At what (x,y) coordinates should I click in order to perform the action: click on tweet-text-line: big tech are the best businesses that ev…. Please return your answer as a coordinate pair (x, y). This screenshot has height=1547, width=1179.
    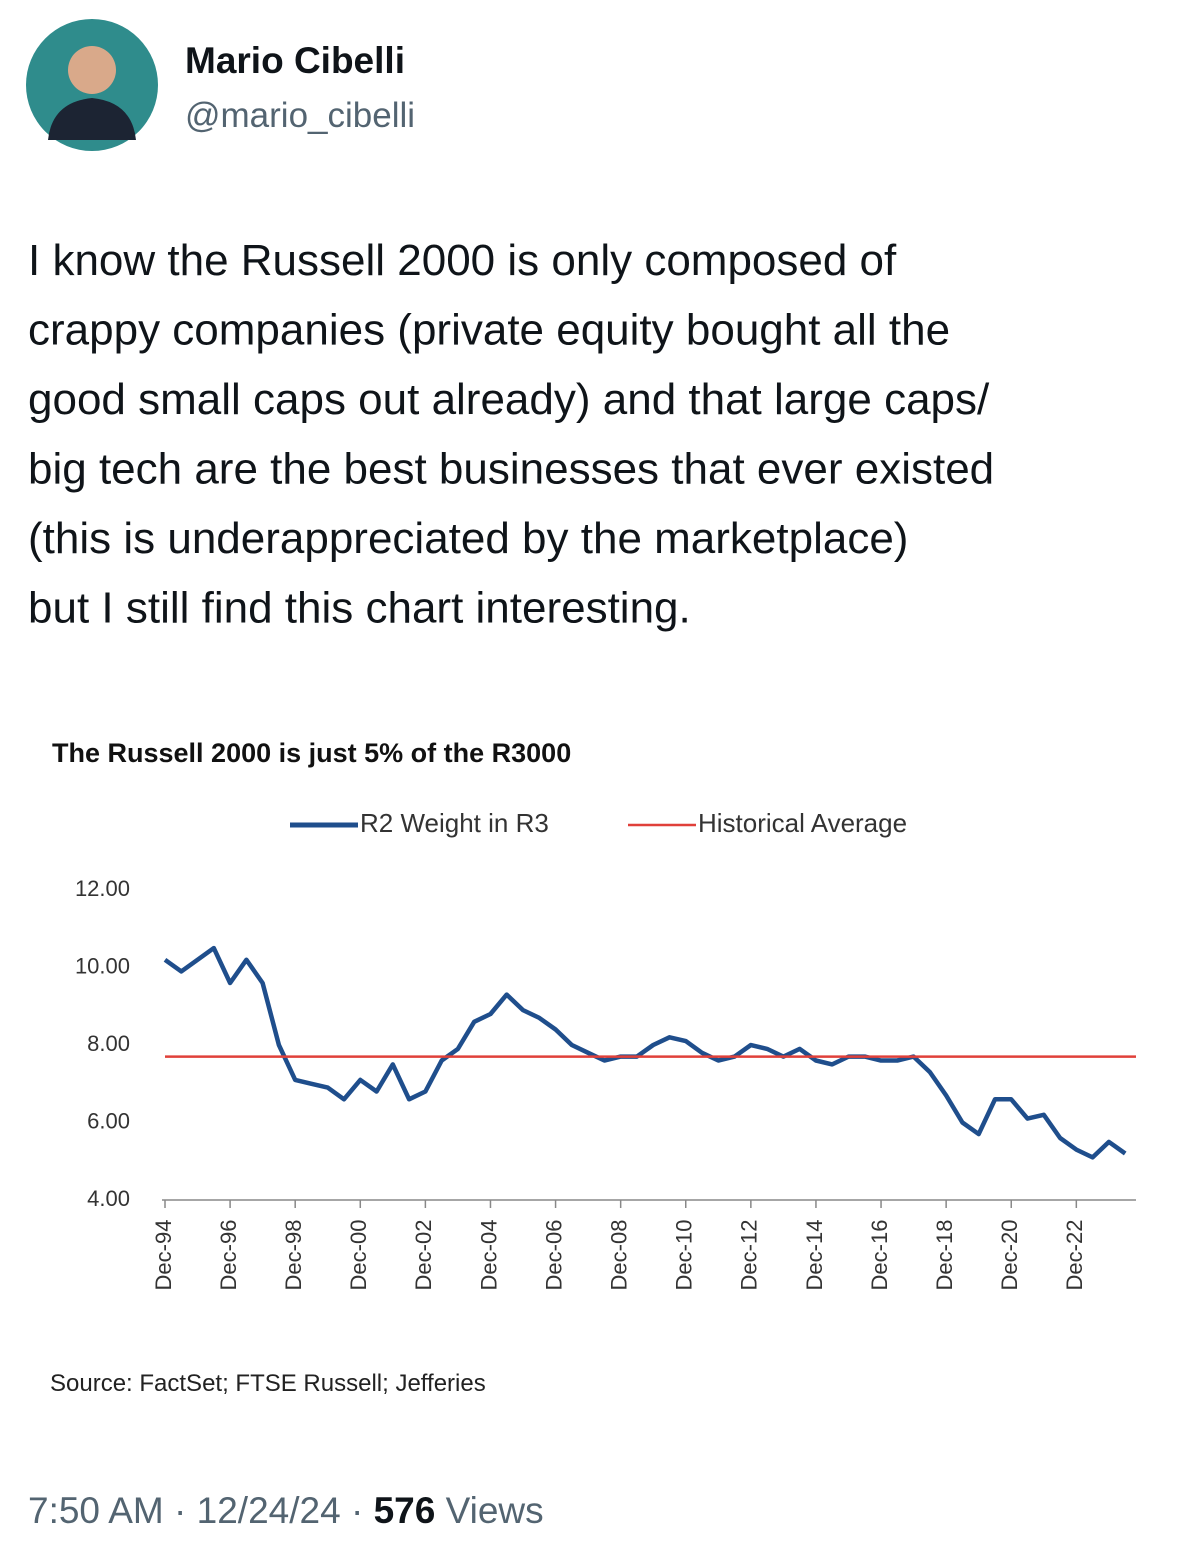
    Looking at the image, I should click on (511, 469).